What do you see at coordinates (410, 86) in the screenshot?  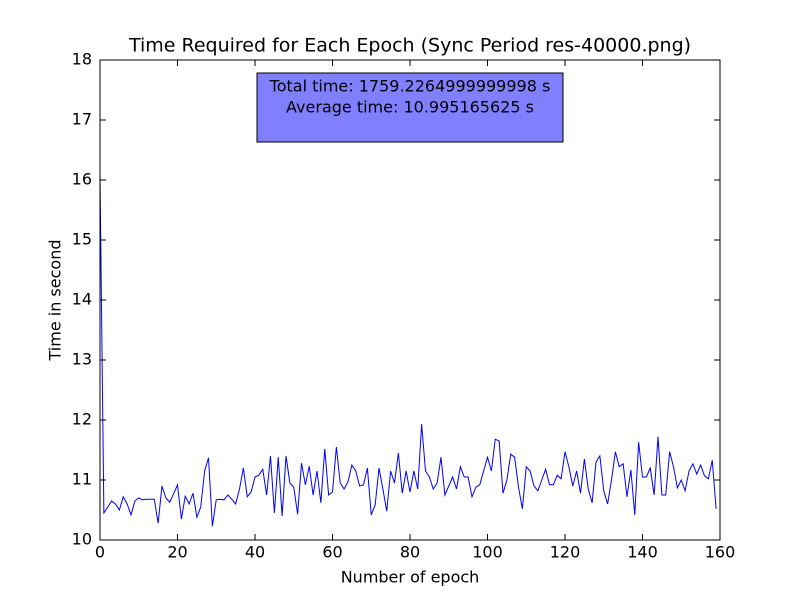 I see `annotation: Total time: 1759.2264999999998 s` at bounding box center [410, 86].